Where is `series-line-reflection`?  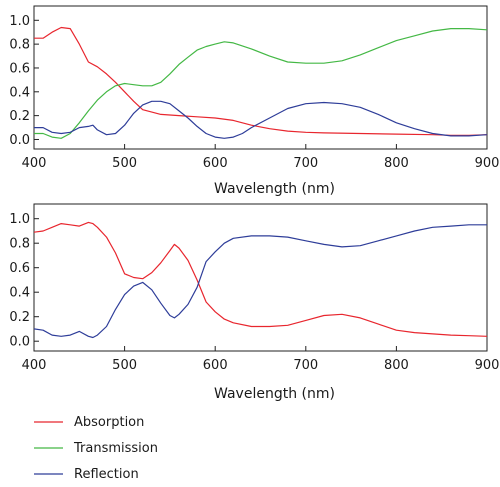 series-line-reflection is located at coordinates (260, 119).